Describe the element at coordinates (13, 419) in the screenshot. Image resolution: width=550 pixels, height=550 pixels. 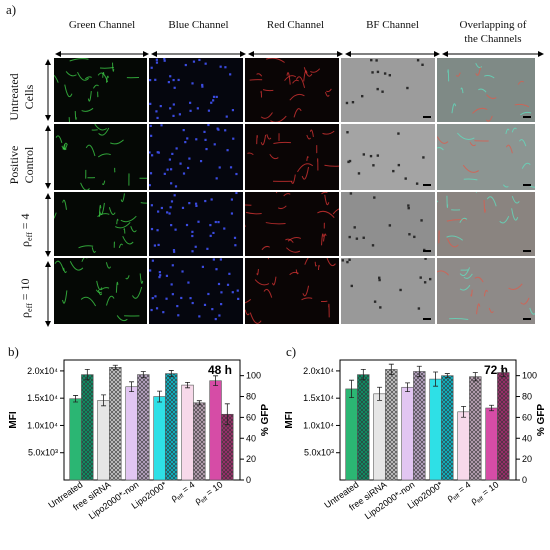
I see `b-ylabel-left: MFI` at that location.